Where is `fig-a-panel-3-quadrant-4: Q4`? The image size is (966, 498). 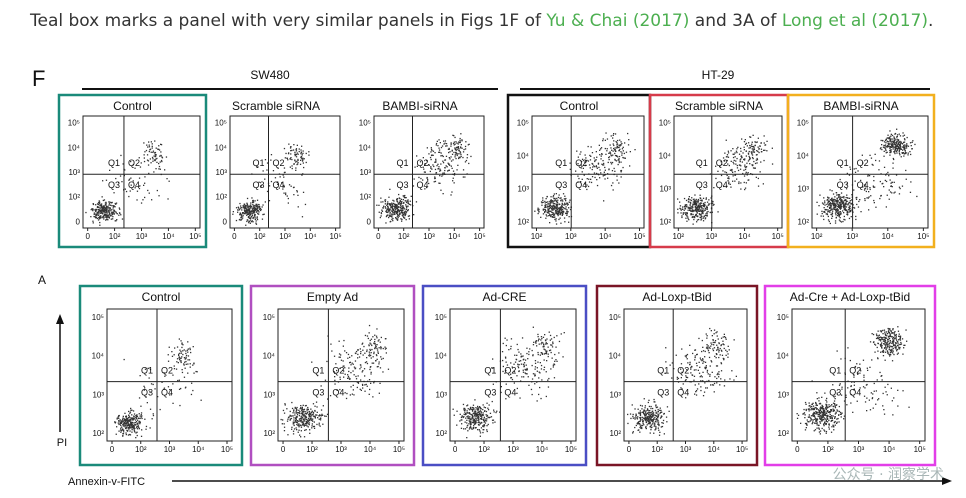
fig-a-panel-3-quadrant-4: Q4 is located at coordinates (510, 393).